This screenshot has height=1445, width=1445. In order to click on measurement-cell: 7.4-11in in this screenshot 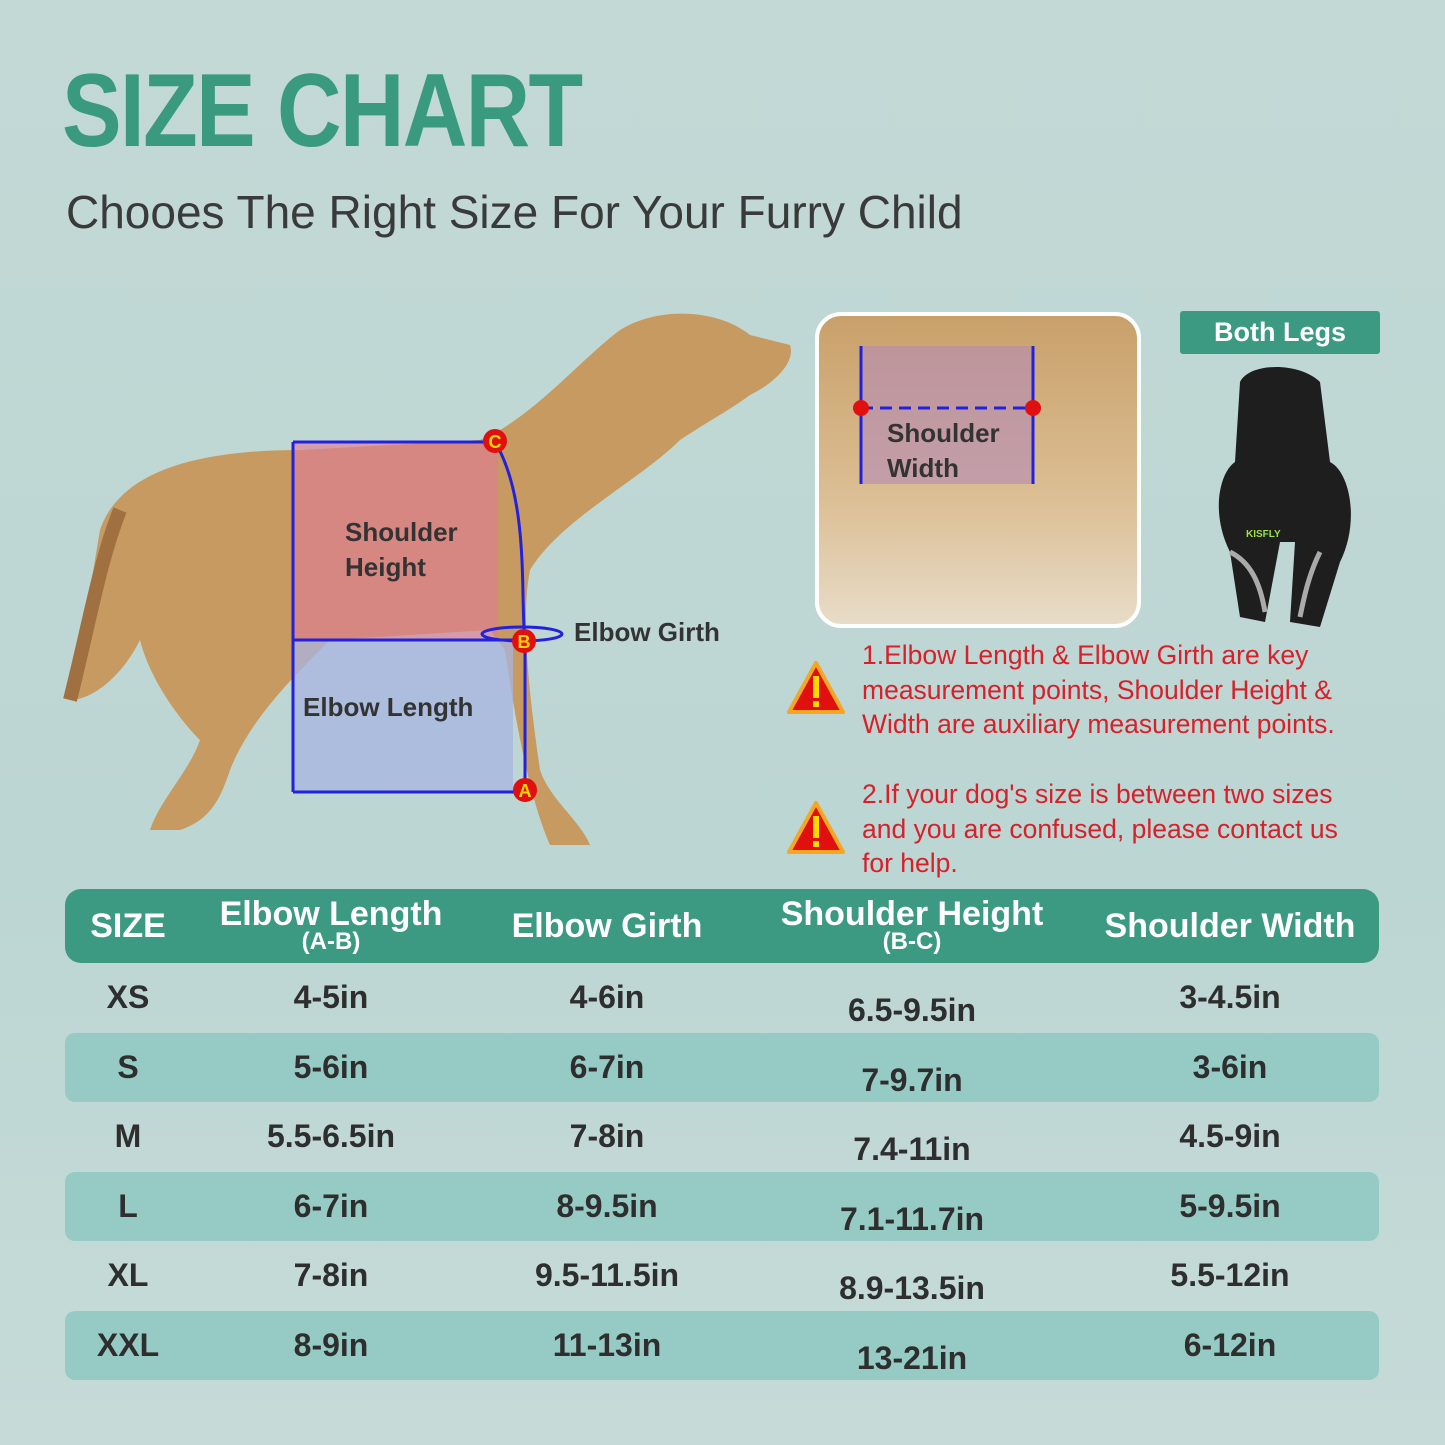, I will do `click(912, 1149)`.